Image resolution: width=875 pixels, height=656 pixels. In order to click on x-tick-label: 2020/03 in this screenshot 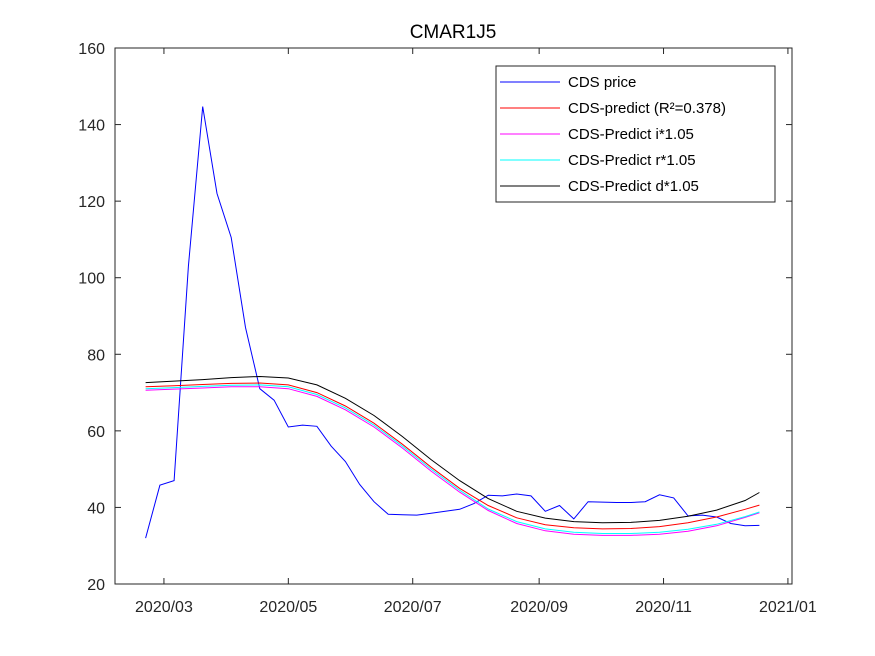, I will do `click(164, 607)`.